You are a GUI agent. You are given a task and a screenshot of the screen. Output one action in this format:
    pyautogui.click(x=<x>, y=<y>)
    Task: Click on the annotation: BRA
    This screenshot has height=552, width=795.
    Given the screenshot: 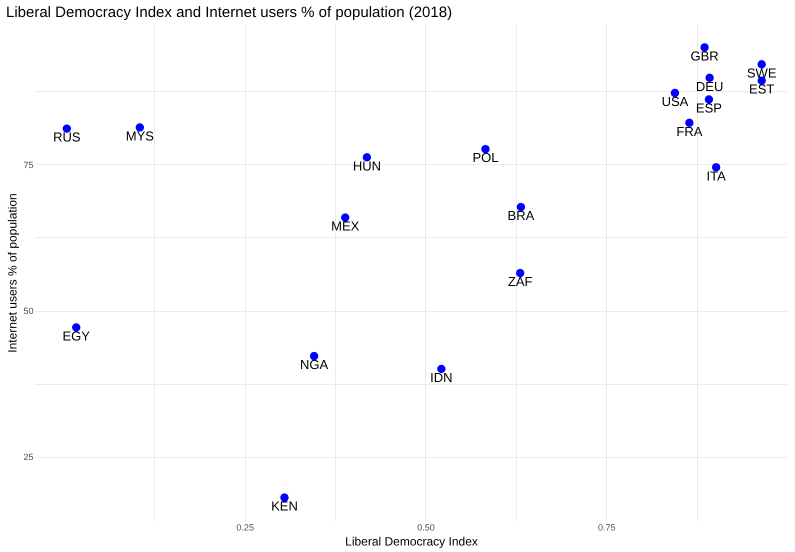 What is the action you would take?
    pyautogui.click(x=521, y=216)
    